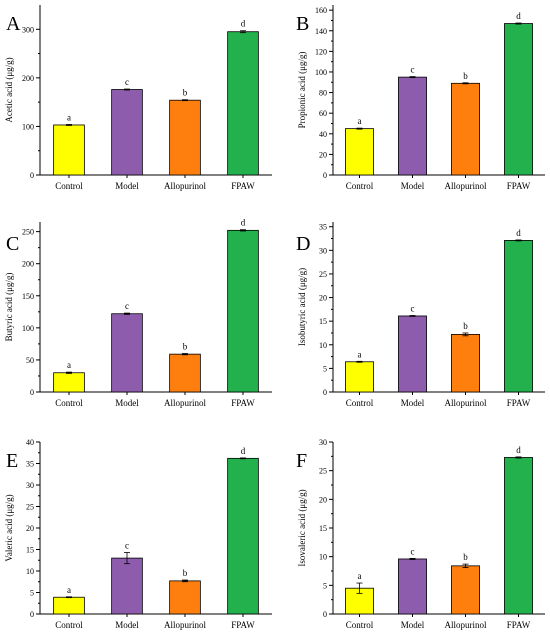  I want to click on y-tick-label: 40, so click(30, 442).